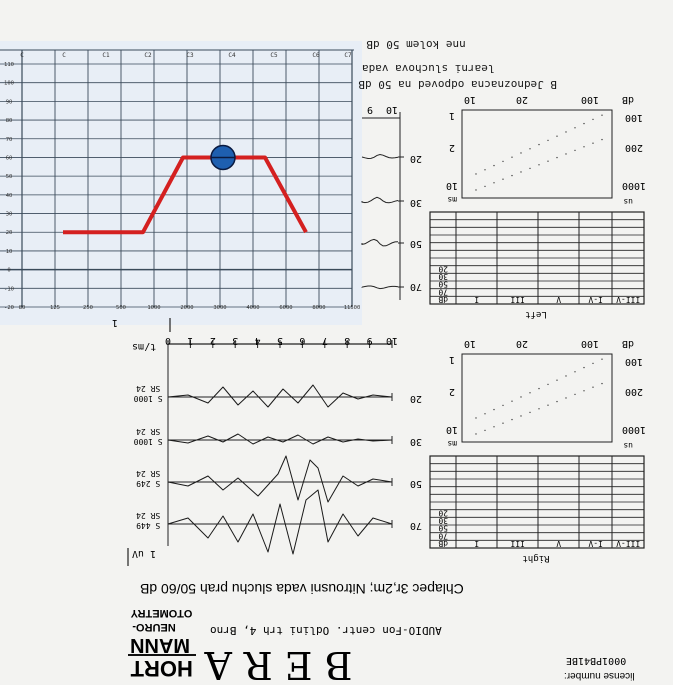  I want to click on audiogram-top-labels: C C C1 C2 C3 C4 C5 C6 C7, so click(186, 55).